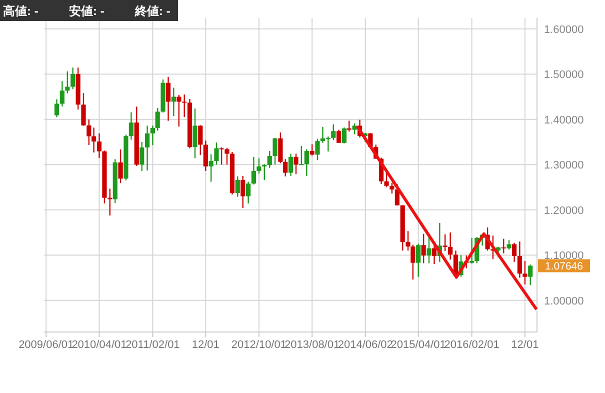  What do you see at coordinates (152, 11) in the screenshot?
I see `text: 終値: -` at bounding box center [152, 11].